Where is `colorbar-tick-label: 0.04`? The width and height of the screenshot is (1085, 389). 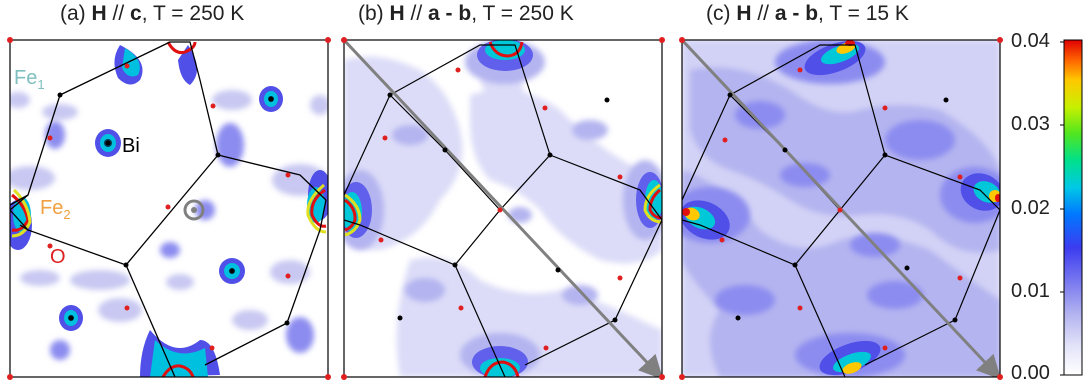
colorbar-tick-label: 0.04 is located at coordinates (1030, 41).